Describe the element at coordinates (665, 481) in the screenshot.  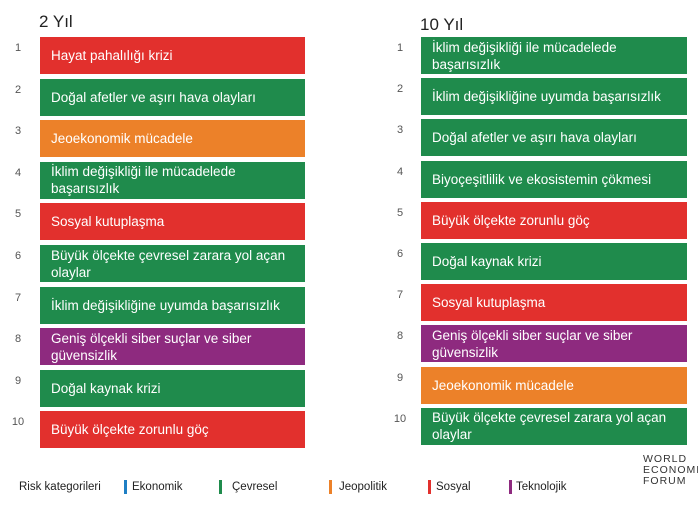
I see `wef-logo-line3: FORUM` at that location.